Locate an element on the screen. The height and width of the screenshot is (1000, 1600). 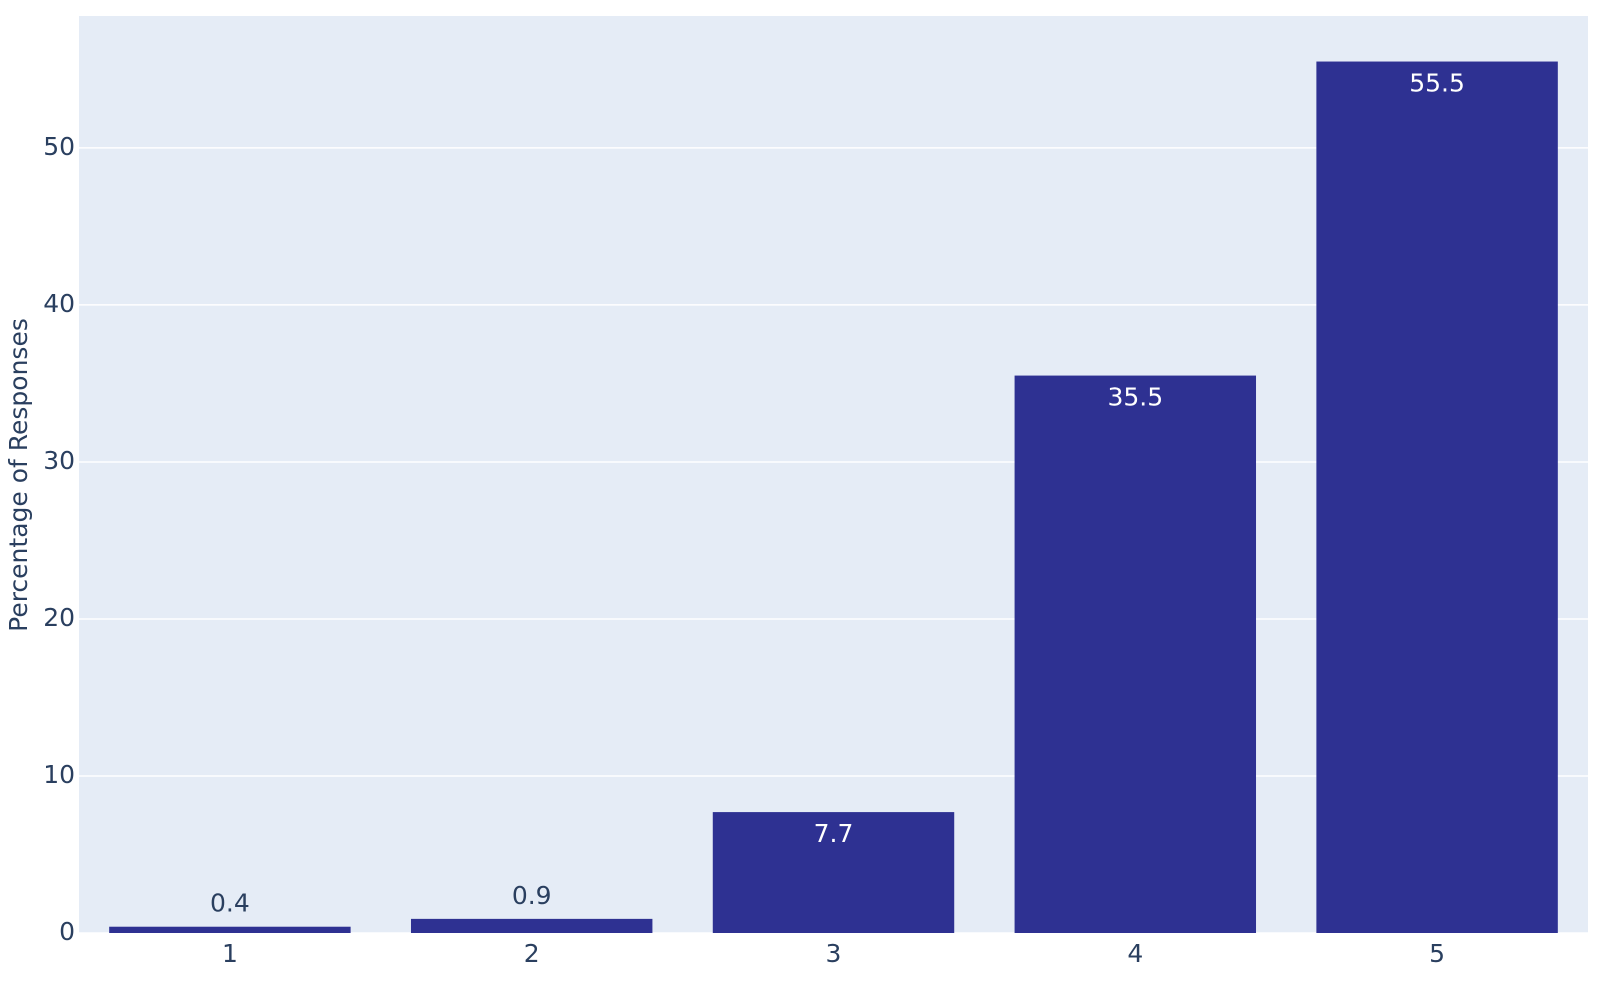
x-tick-label: 5 is located at coordinates (1437, 953).